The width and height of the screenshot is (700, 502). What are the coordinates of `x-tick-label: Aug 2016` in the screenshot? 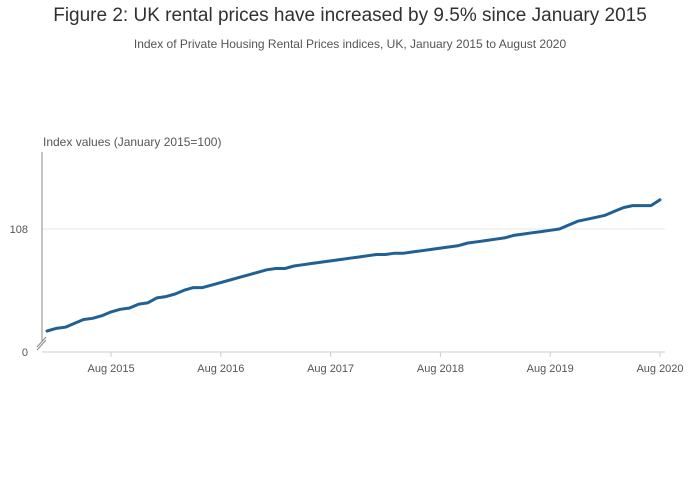 It's located at (220, 369).